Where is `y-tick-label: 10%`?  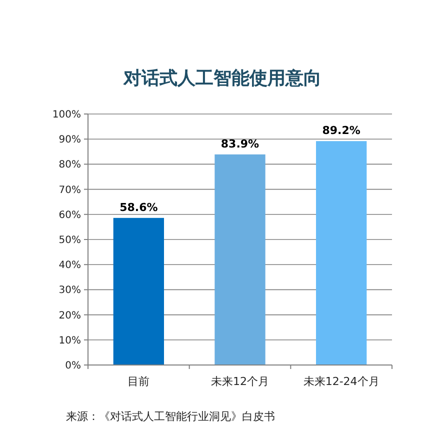
y-tick-label: 10% is located at coordinates (69, 340).